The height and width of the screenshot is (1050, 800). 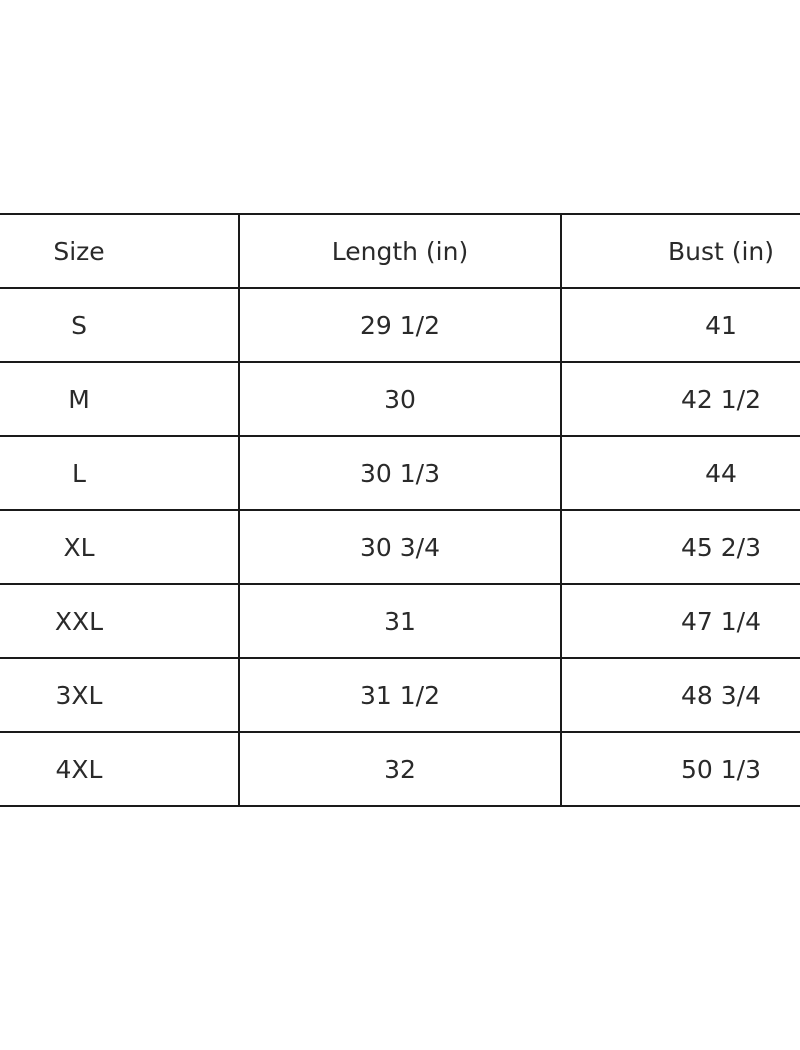 What do you see at coordinates (120, 695) in the screenshot?
I see `size-cell: 3XL` at bounding box center [120, 695].